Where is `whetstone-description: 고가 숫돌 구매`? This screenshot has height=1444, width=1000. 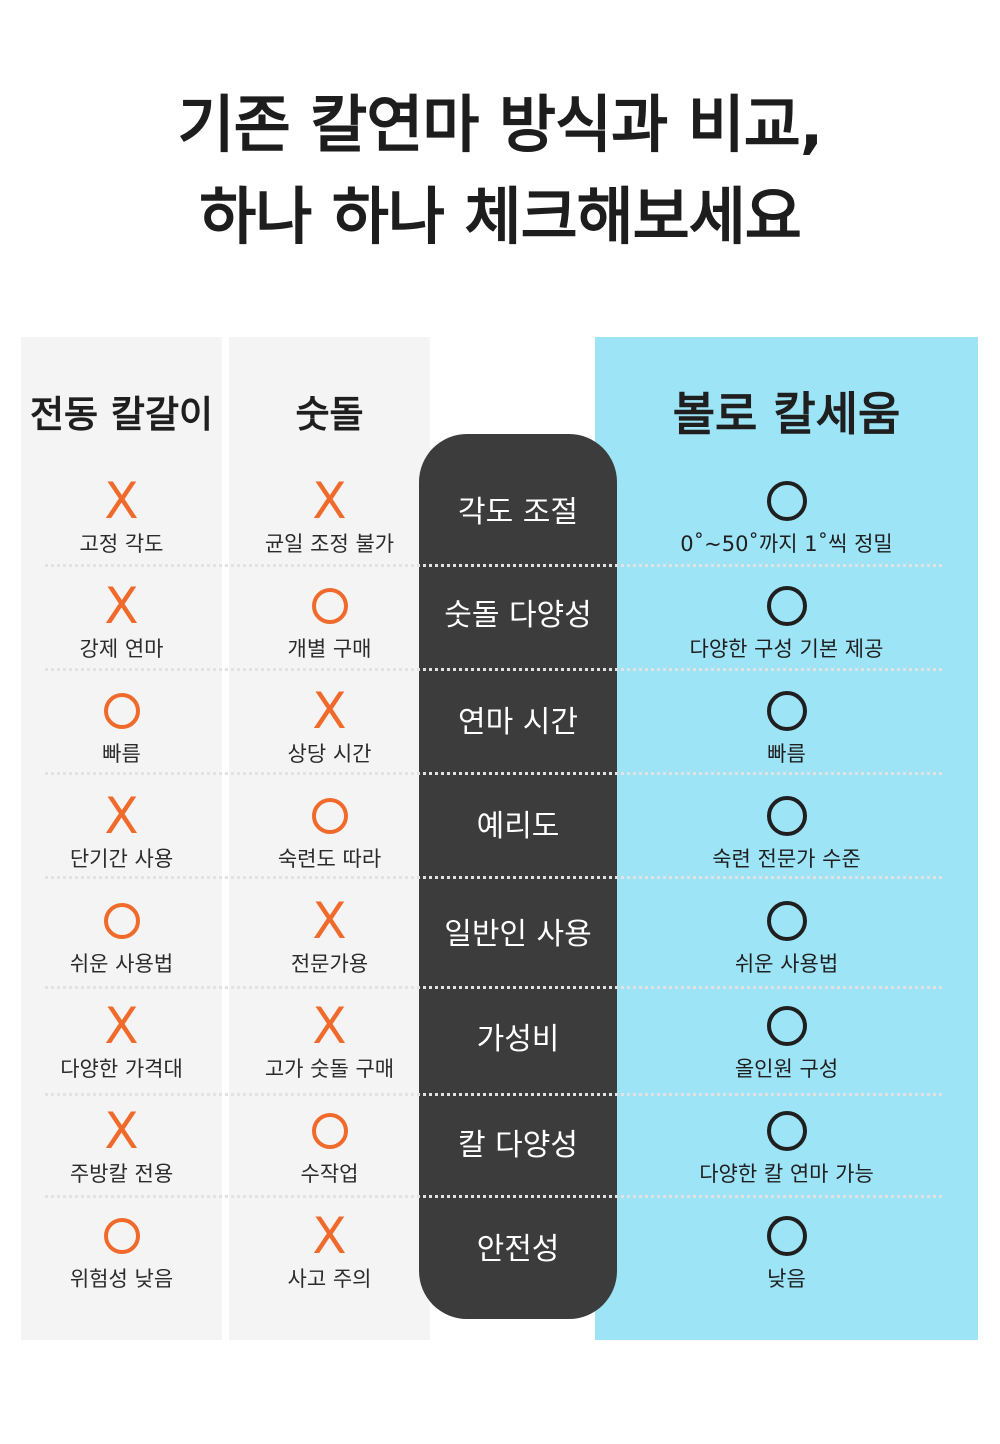 whetstone-description: 고가 숫돌 구매 is located at coordinates (329, 1069).